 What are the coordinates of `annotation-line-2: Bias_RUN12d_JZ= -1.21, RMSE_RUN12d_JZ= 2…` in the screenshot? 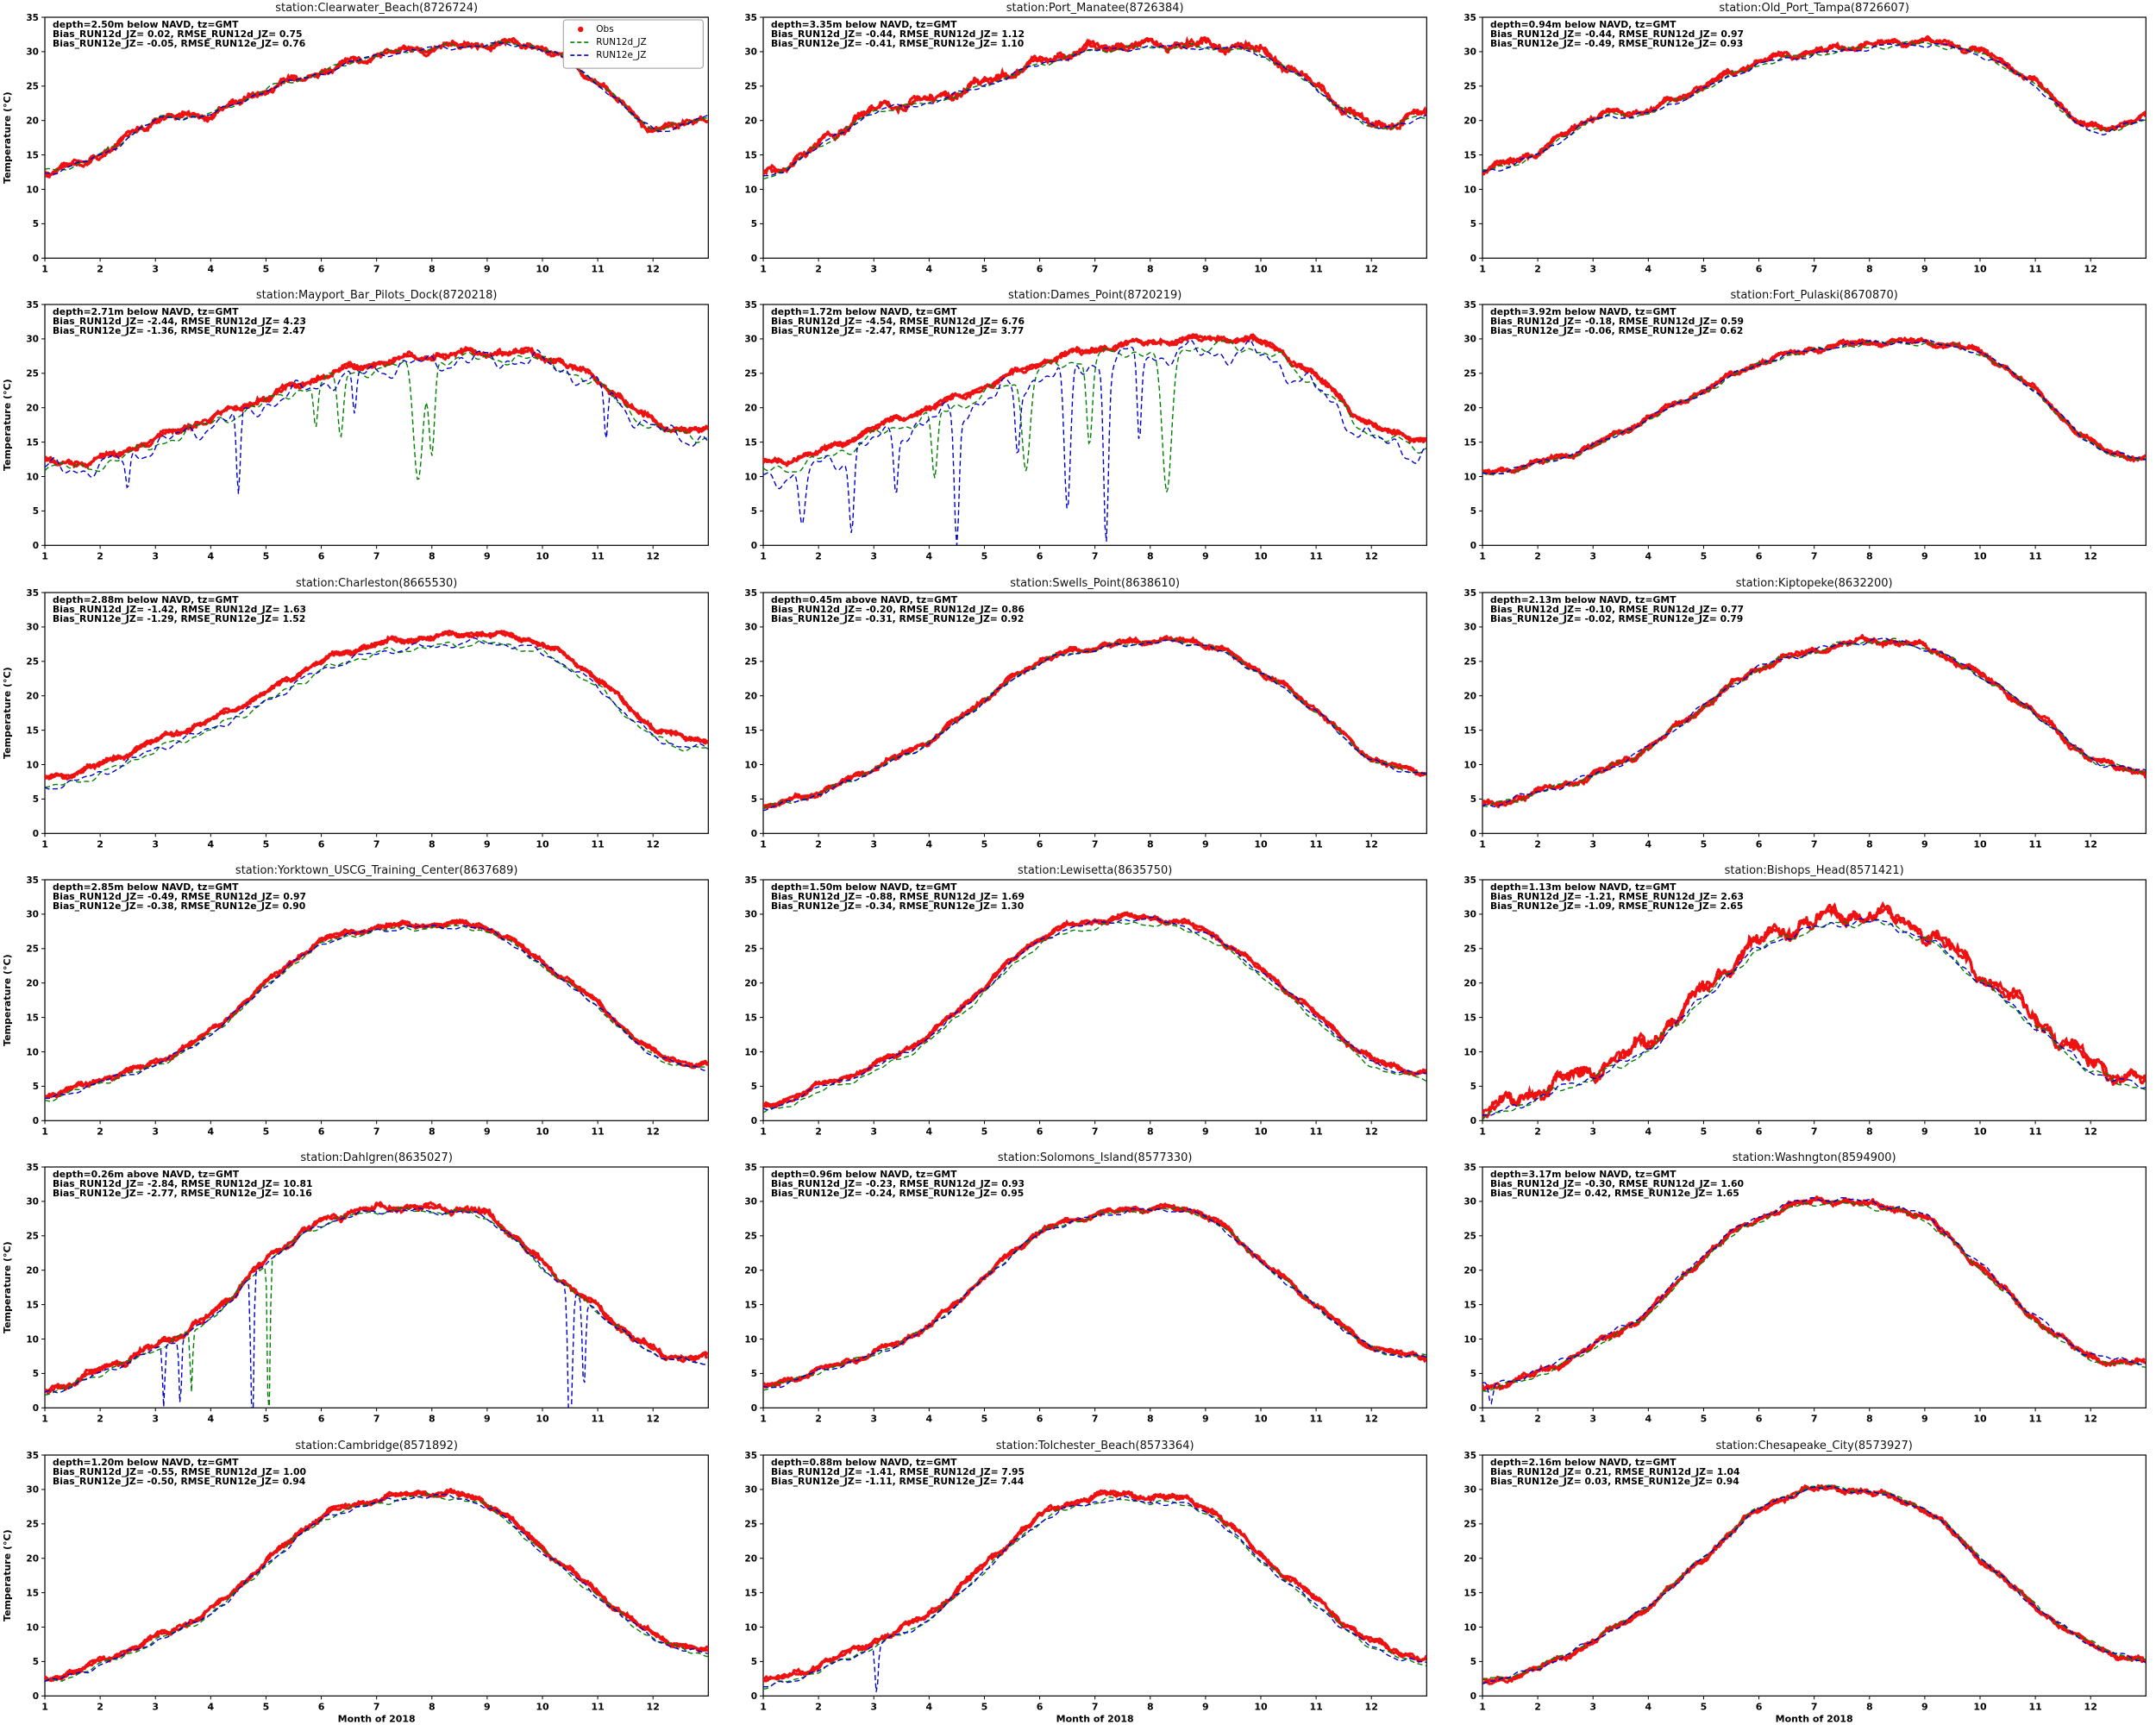 It's located at (1617, 897).